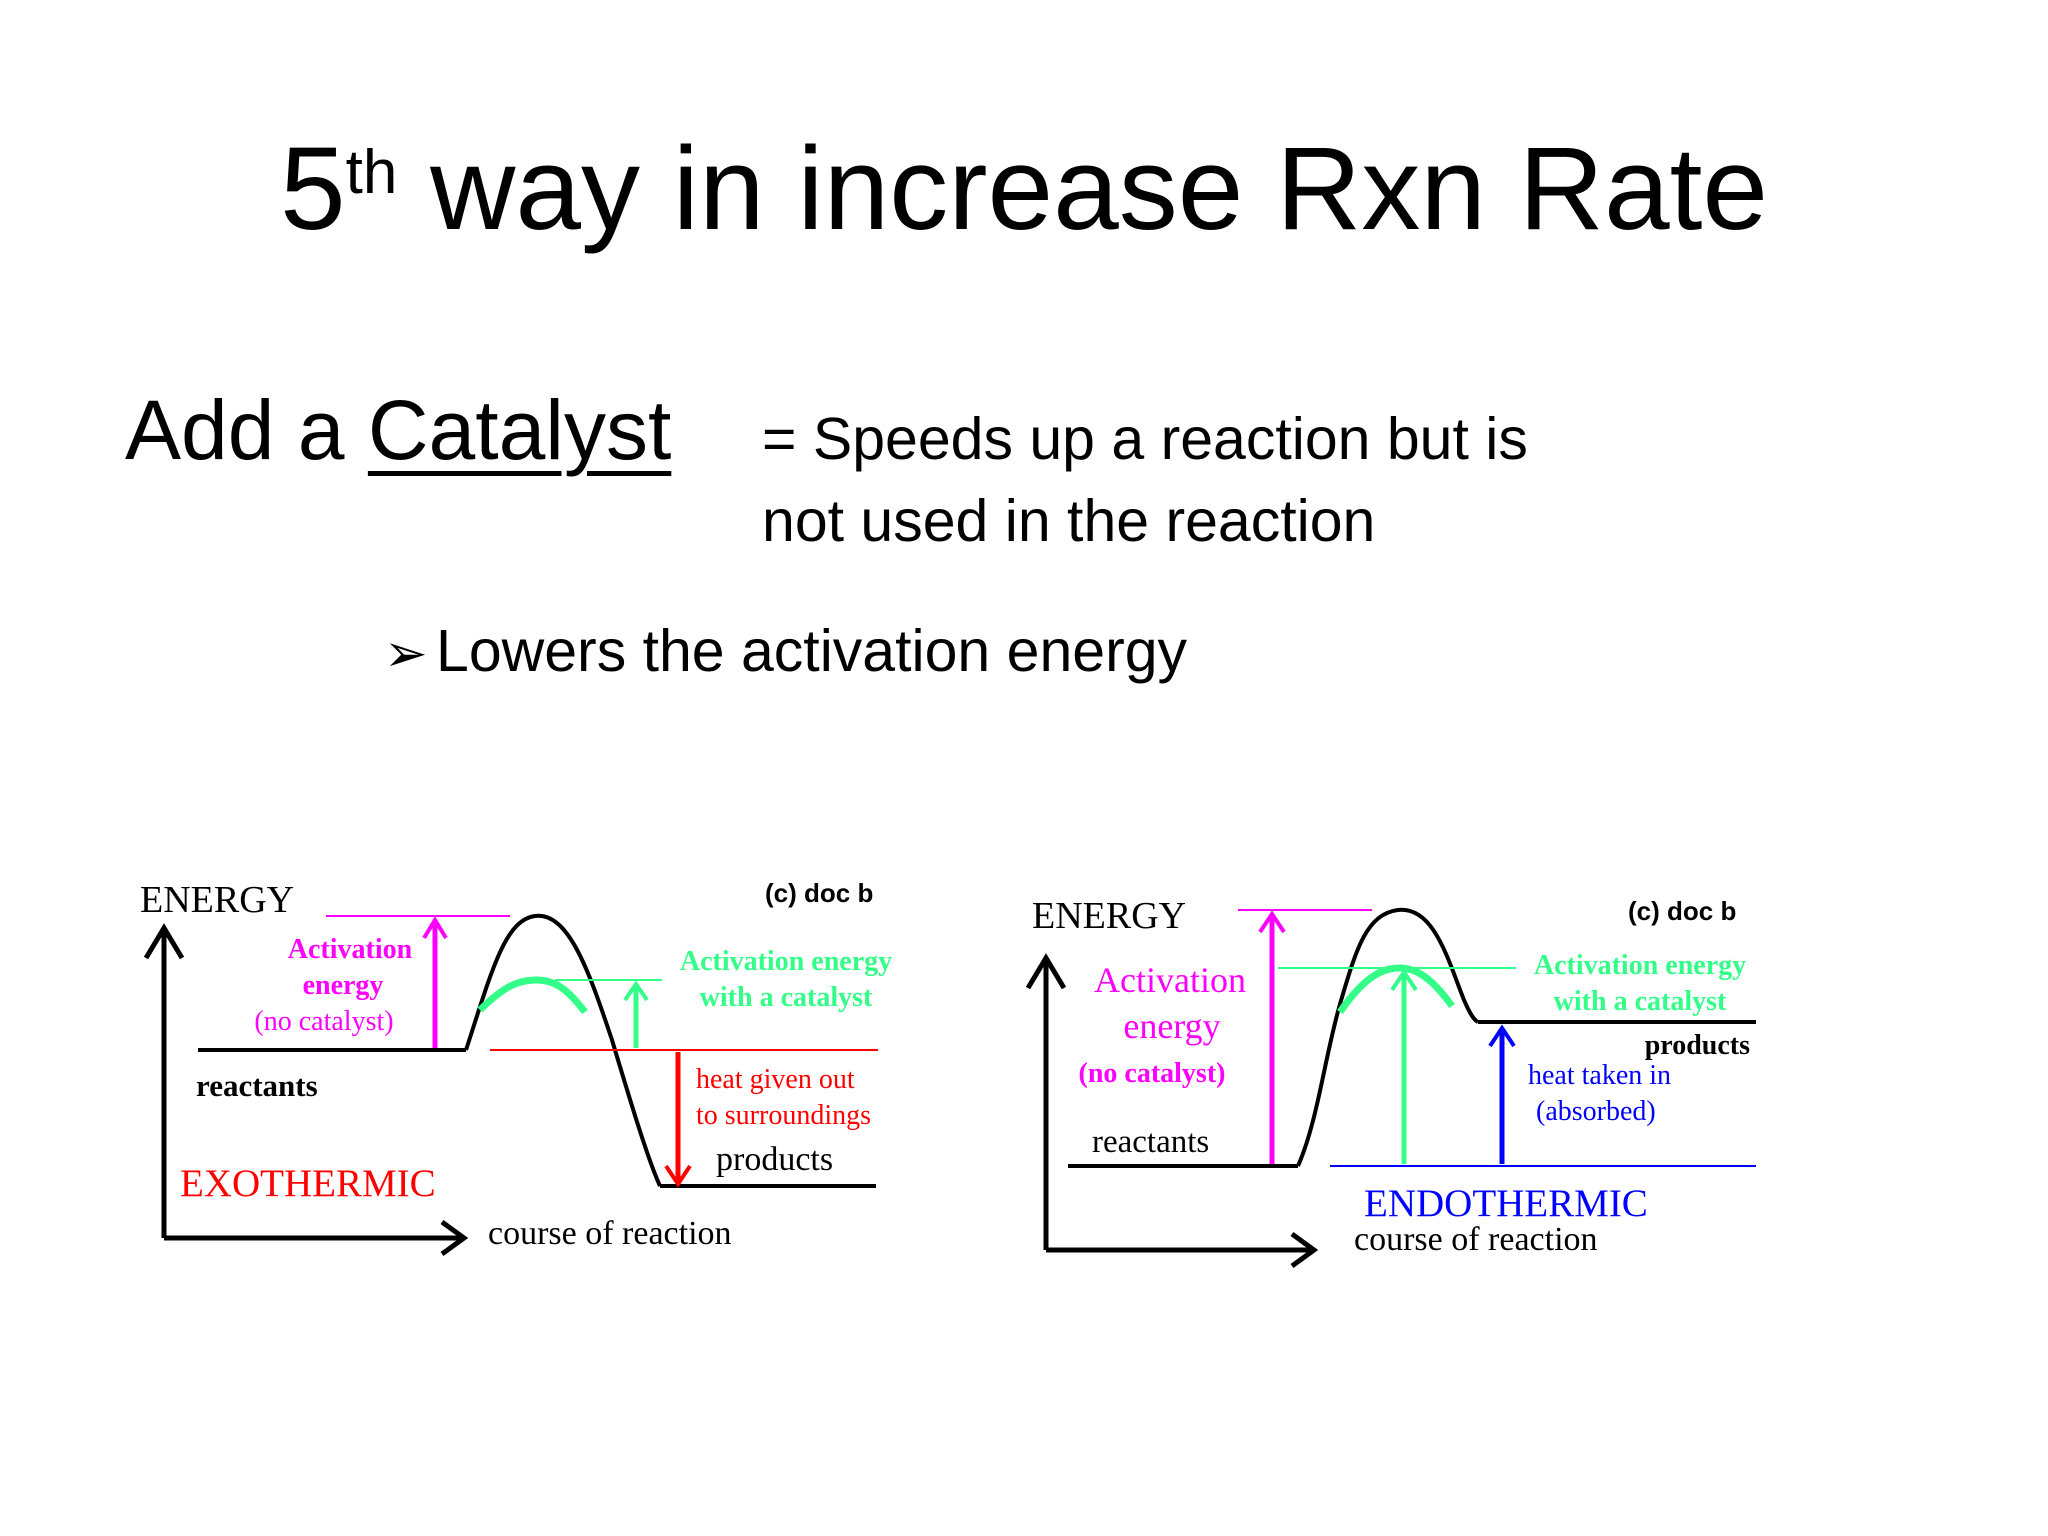 The width and height of the screenshot is (2048, 1536). What do you see at coordinates (1069, 521) in the screenshot?
I see `definition-line-2: not used in the reaction` at bounding box center [1069, 521].